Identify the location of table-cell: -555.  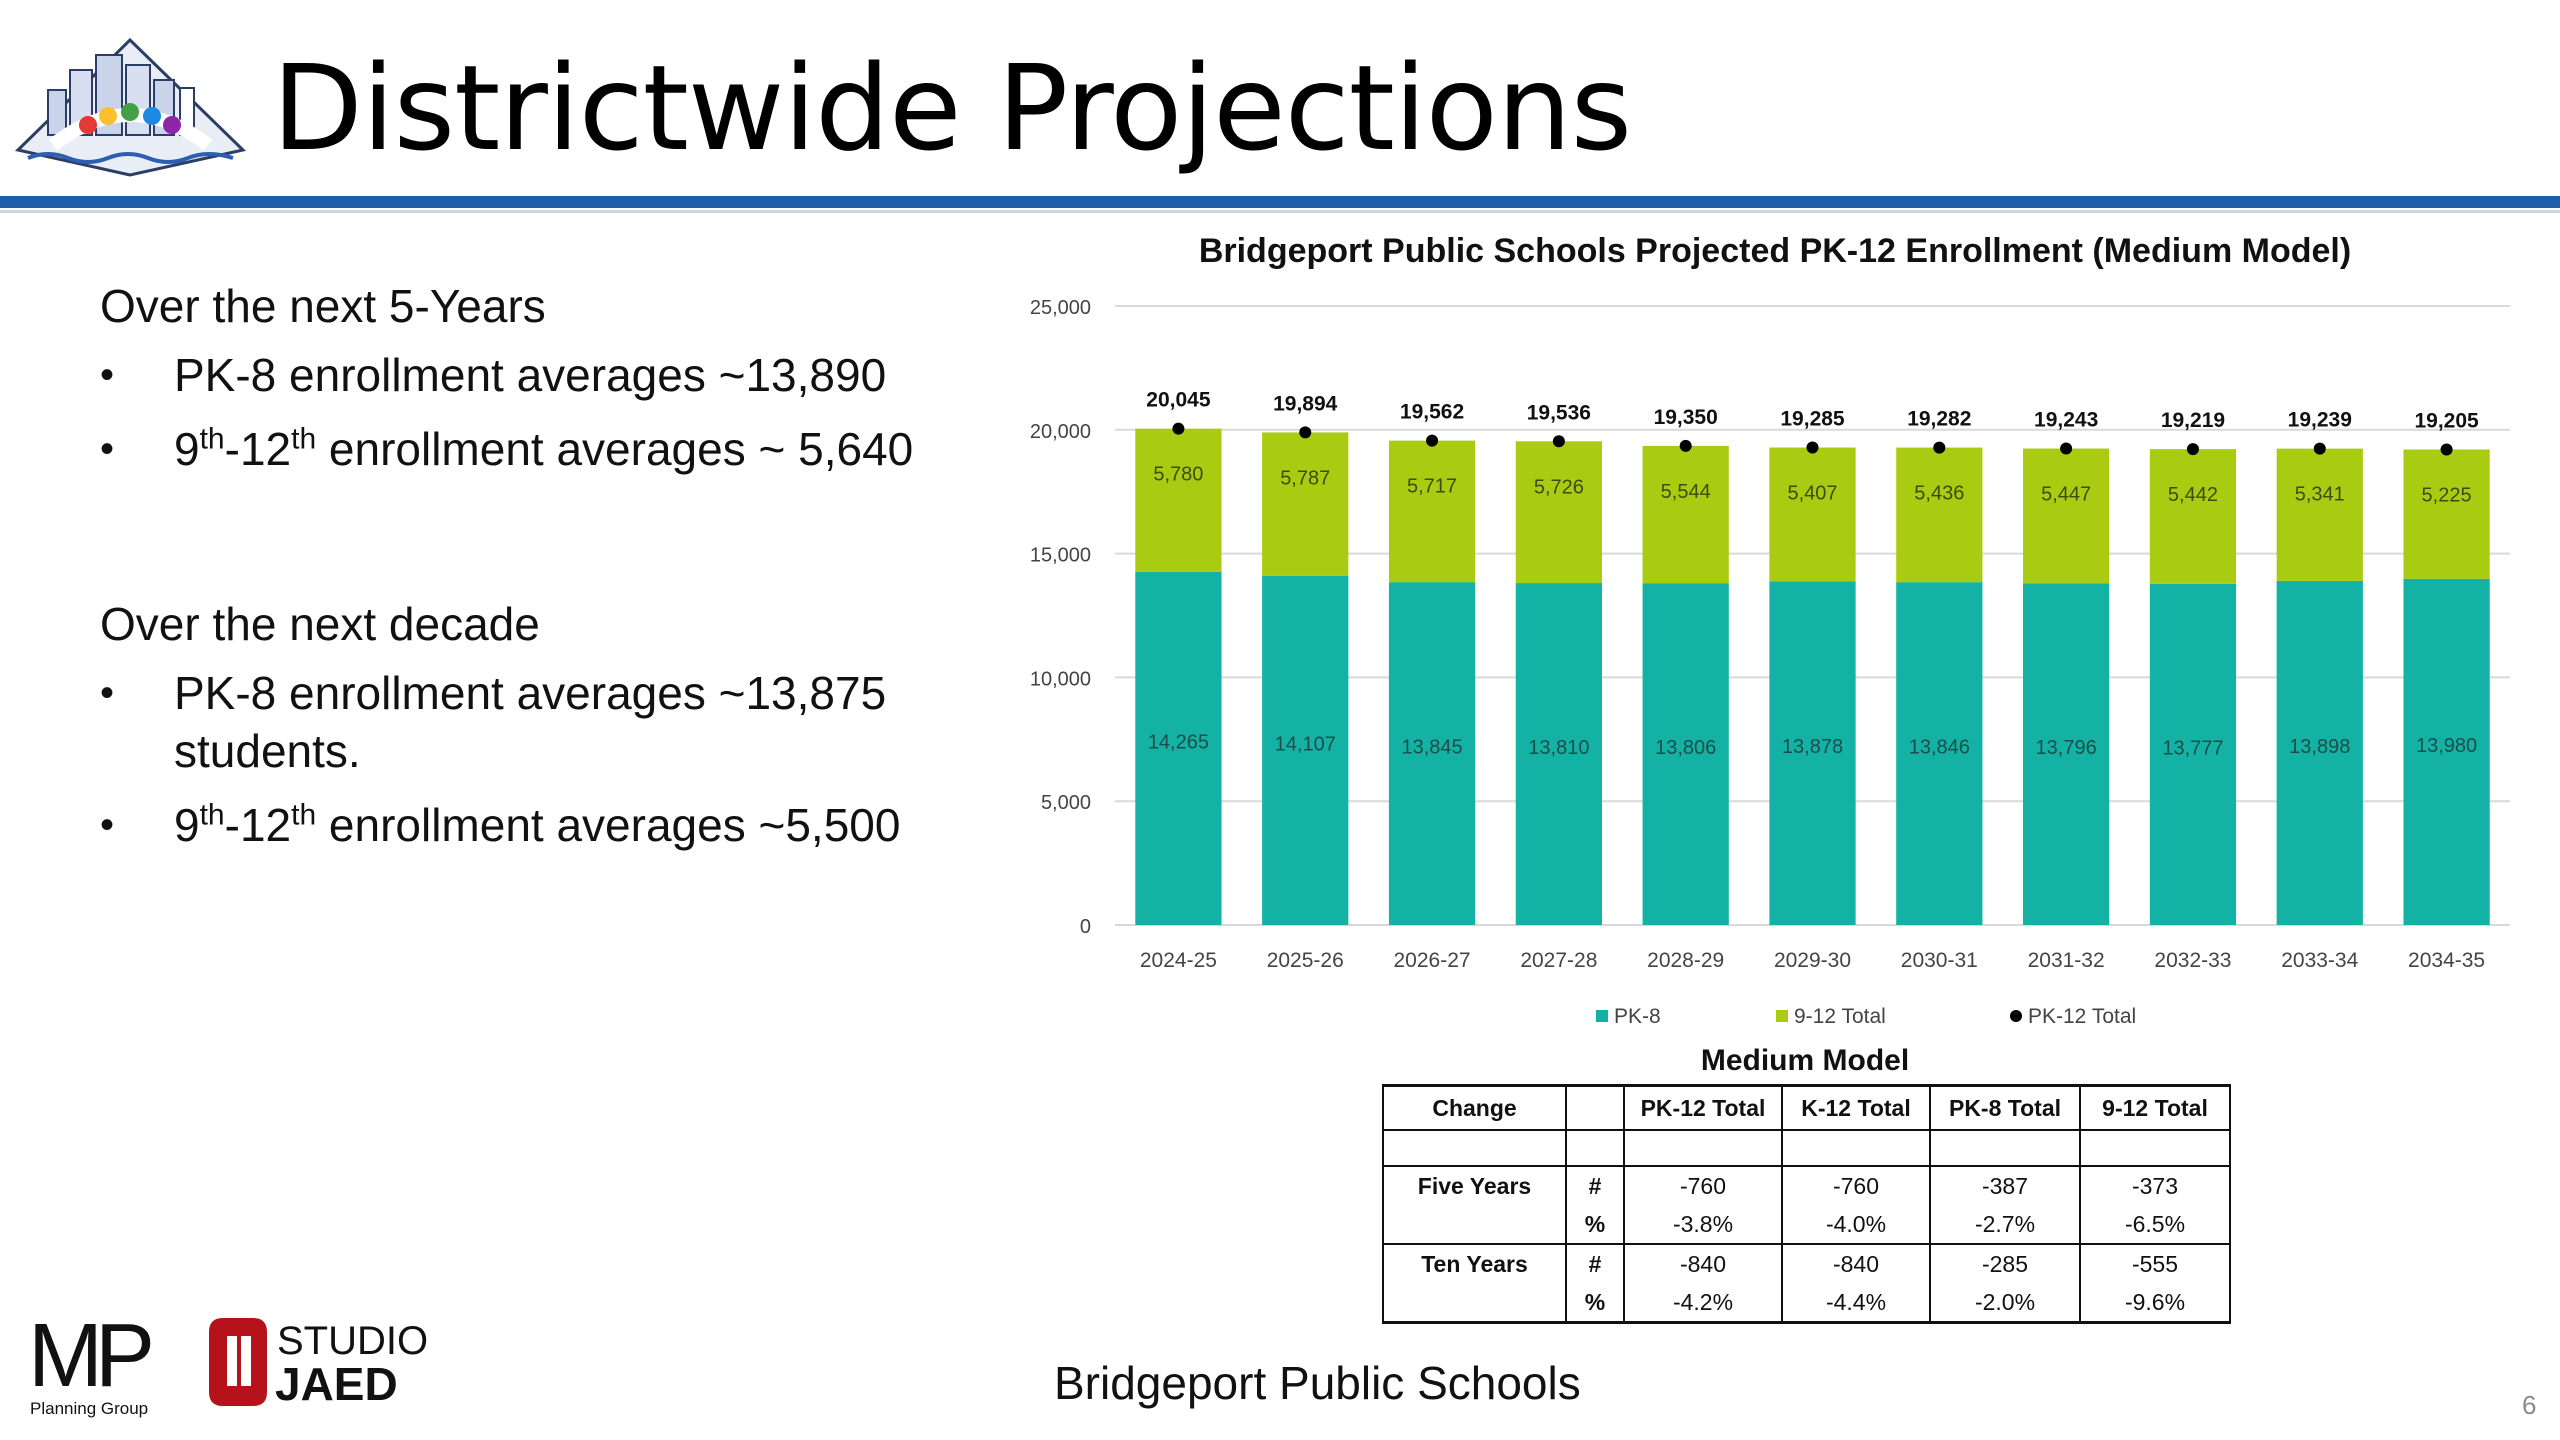
(2155, 1263).